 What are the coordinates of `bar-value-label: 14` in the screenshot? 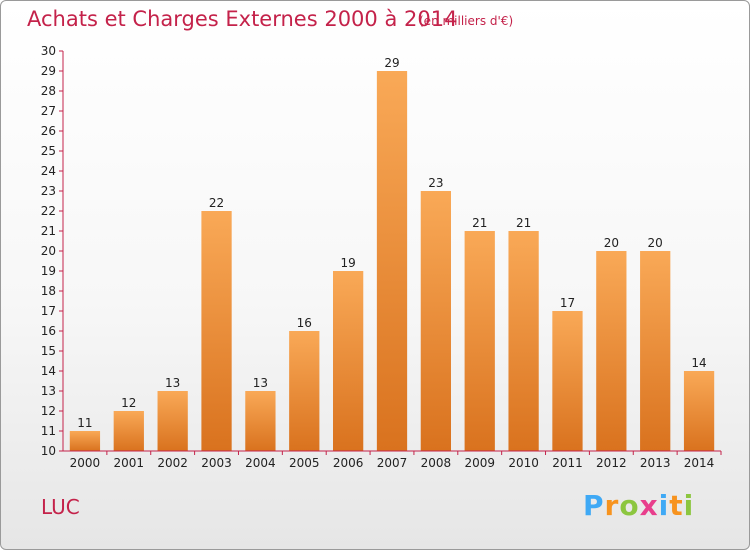 It's located at (698, 363).